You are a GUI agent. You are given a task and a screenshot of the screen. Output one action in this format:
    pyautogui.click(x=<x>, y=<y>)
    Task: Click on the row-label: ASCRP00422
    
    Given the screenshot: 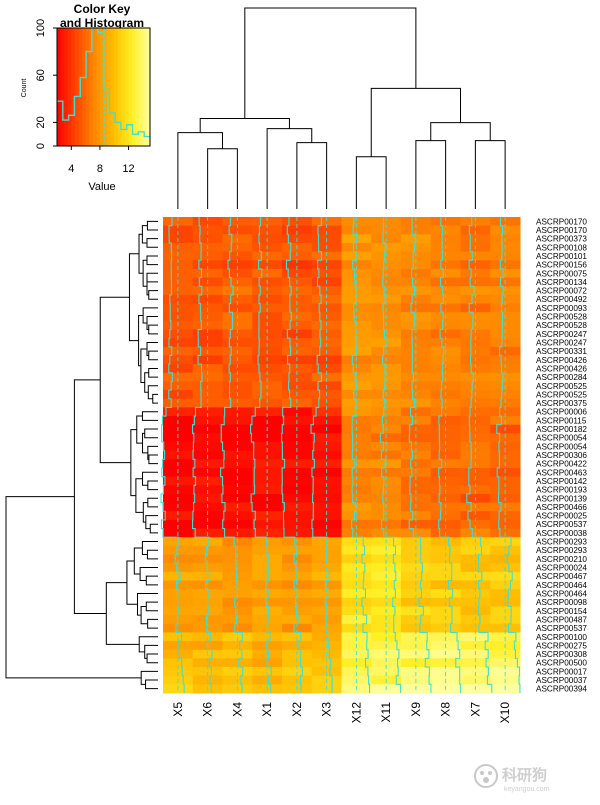 What is the action you would take?
    pyautogui.click(x=561, y=464)
    